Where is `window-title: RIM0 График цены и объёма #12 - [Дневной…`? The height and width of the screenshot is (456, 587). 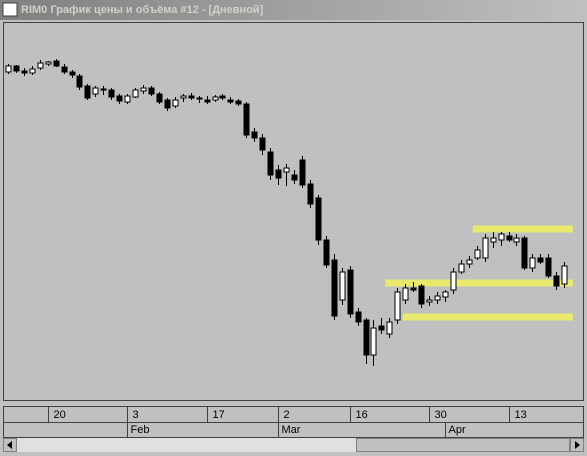 window-title: RIM0 График цены и объёма #12 - [Дневной… is located at coordinates (142, 10).